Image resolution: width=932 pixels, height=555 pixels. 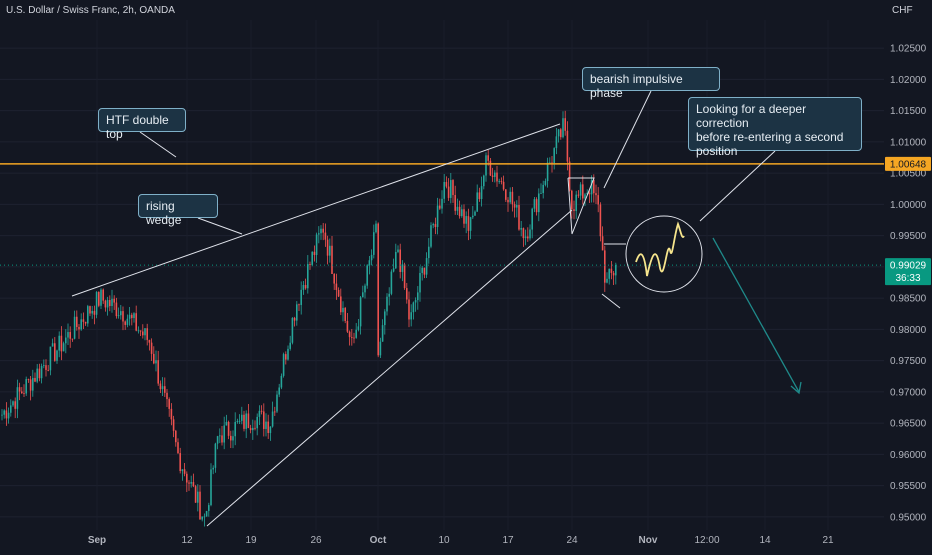 What do you see at coordinates (756, 315) in the screenshot?
I see `bearish-arrow-line` at bounding box center [756, 315].